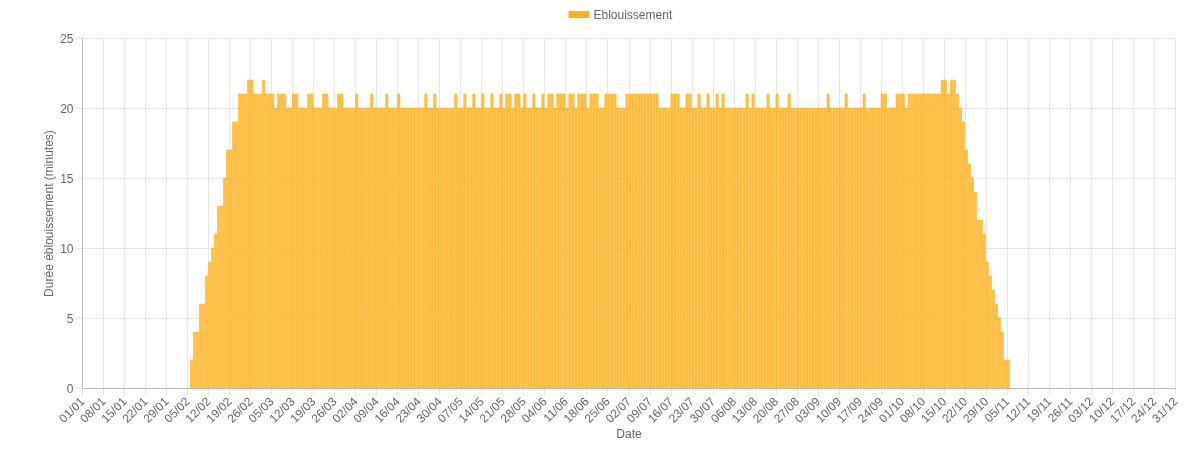 The width and height of the screenshot is (1203, 455). Describe the element at coordinates (67, 38) in the screenshot. I see `y-tick-label: 25` at that location.